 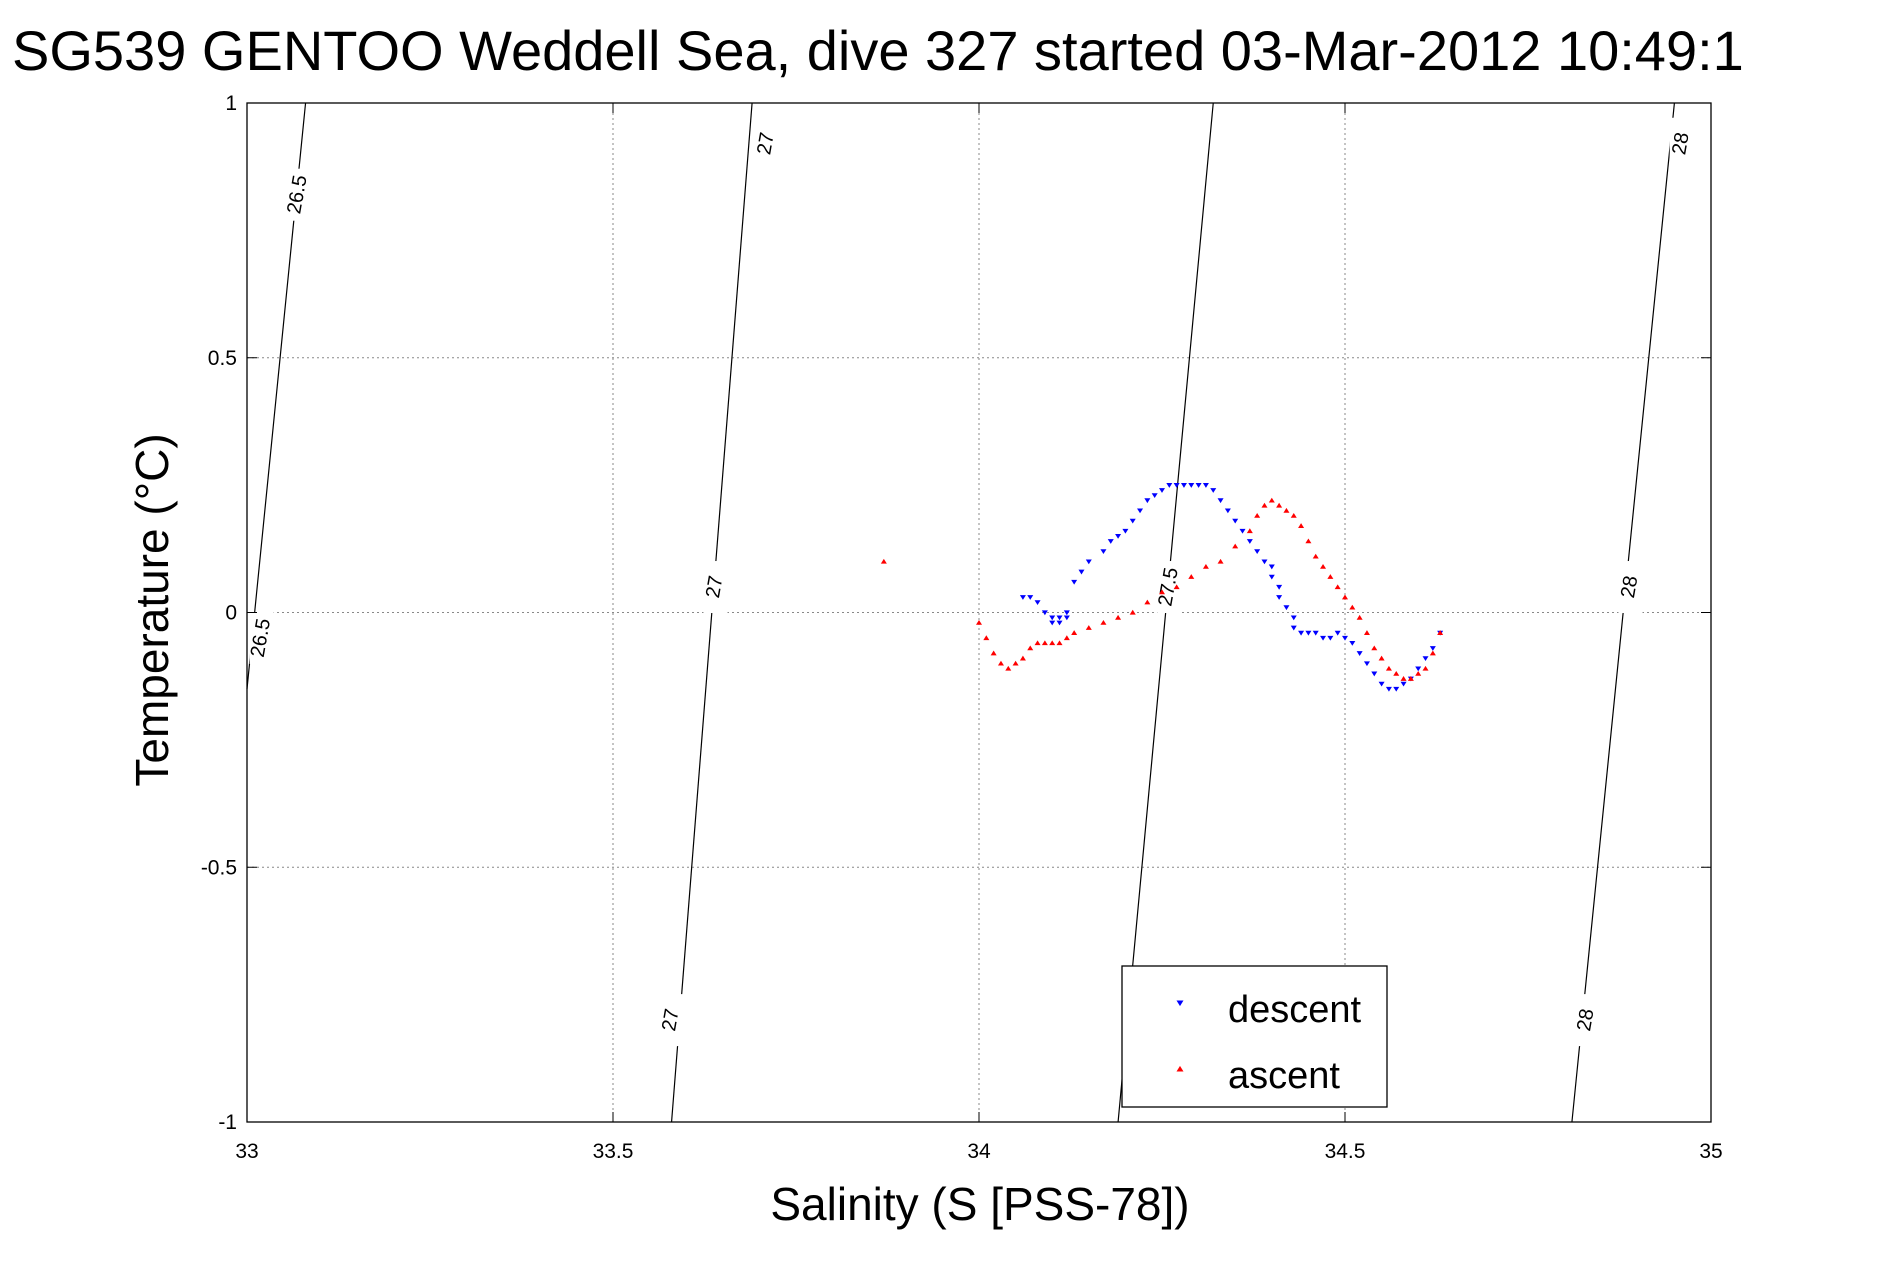 What do you see at coordinates (231, 103) in the screenshot?
I see `y-tick-label: 1` at bounding box center [231, 103].